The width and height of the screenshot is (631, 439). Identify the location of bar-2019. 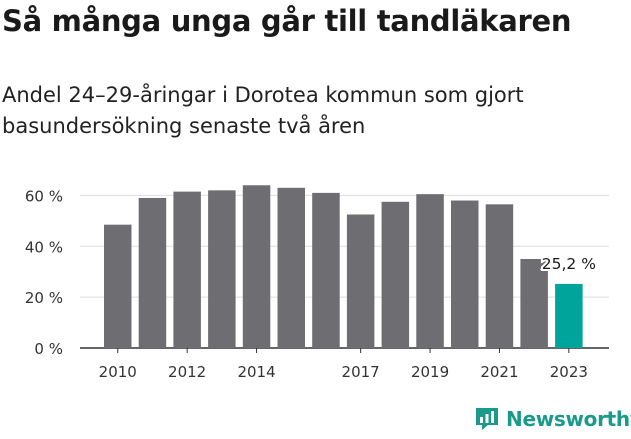
(430, 271).